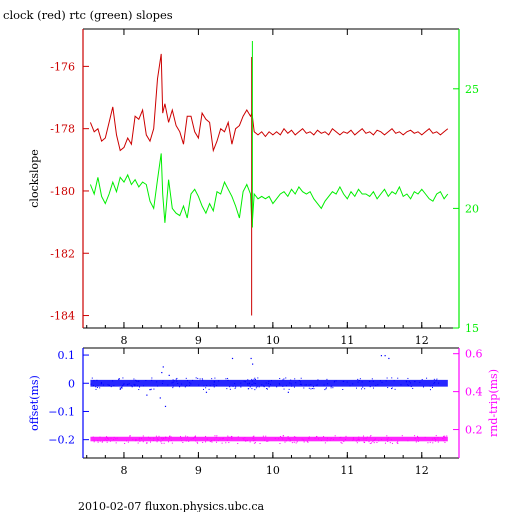 The height and width of the screenshot is (512, 512). What do you see at coordinates (422, 470) in the screenshot?
I see `x-tick-label-1-4: 12` at bounding box center [422, 470].